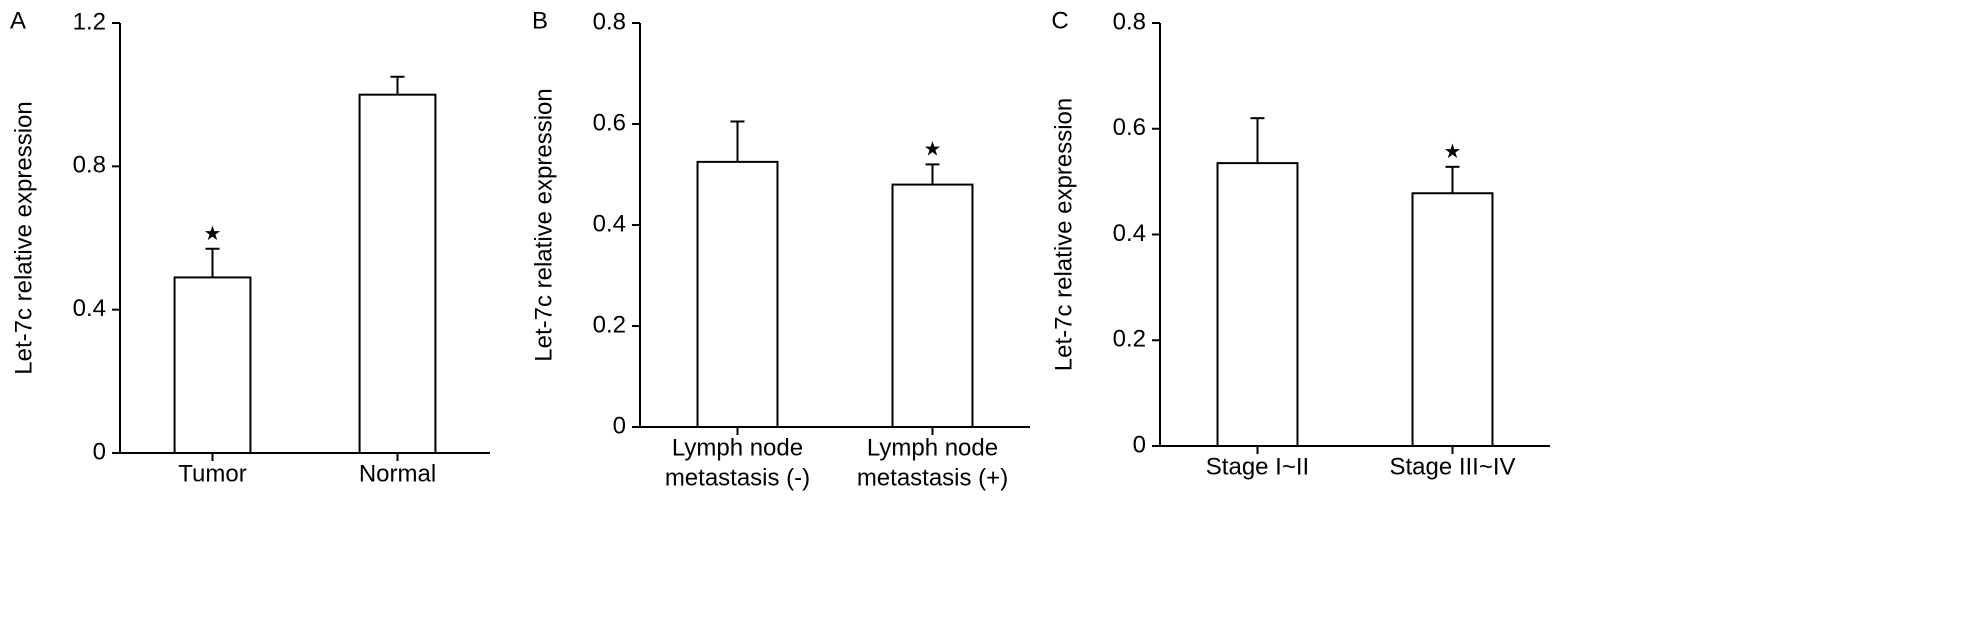 The height and width of the screenshot is (634, 1973). I want to click on x-tick-label: metastasis (-), so click(737, 477).